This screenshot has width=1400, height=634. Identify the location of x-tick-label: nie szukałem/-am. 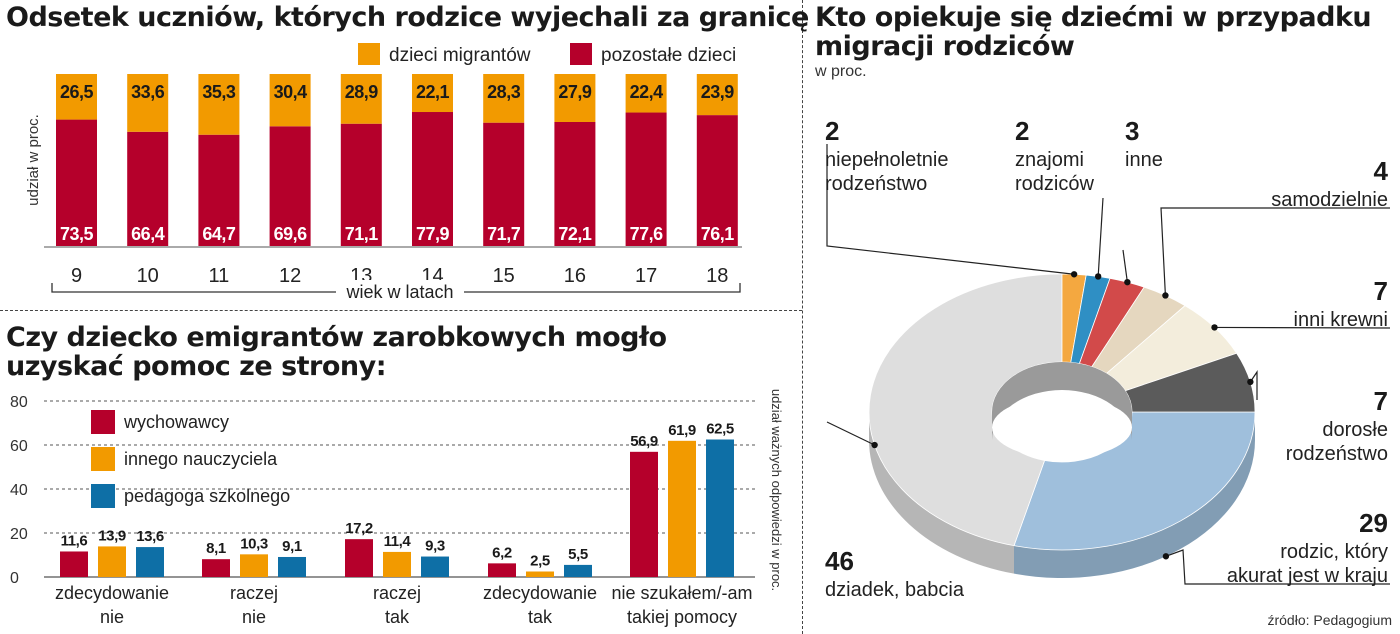
(681, 593).